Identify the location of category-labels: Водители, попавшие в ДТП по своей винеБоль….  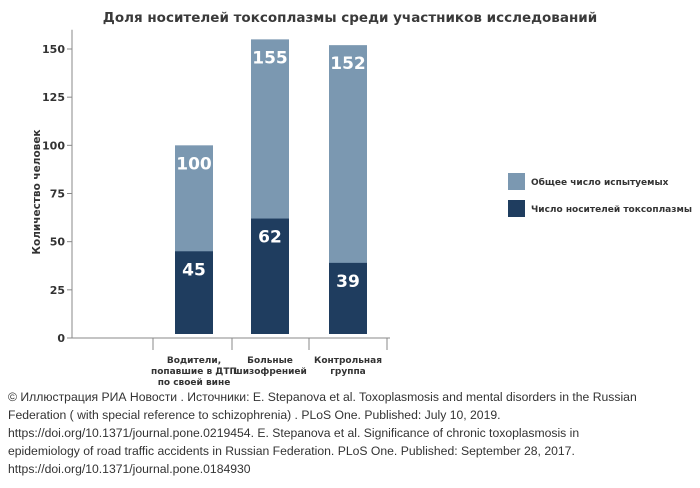
(266, 372).